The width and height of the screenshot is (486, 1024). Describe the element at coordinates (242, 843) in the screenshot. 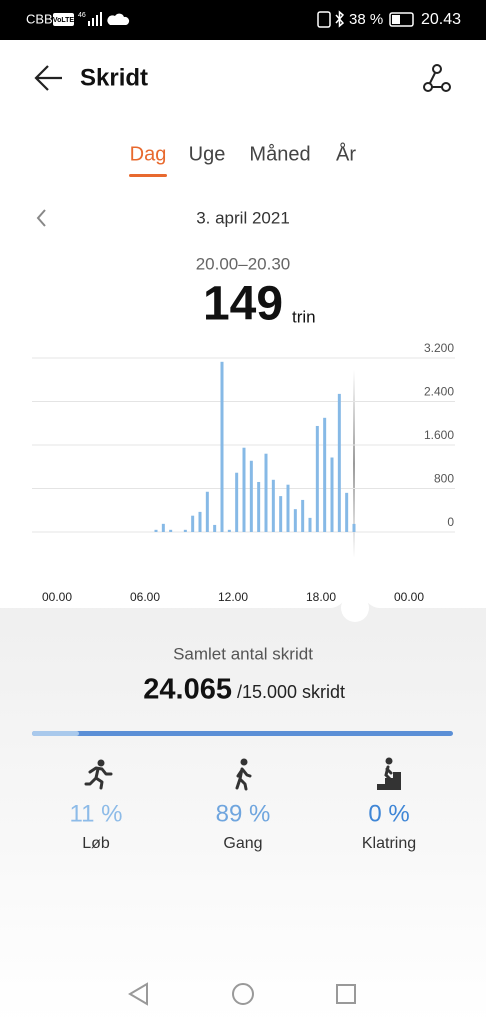

I see `walk-label: Gang` at that location.